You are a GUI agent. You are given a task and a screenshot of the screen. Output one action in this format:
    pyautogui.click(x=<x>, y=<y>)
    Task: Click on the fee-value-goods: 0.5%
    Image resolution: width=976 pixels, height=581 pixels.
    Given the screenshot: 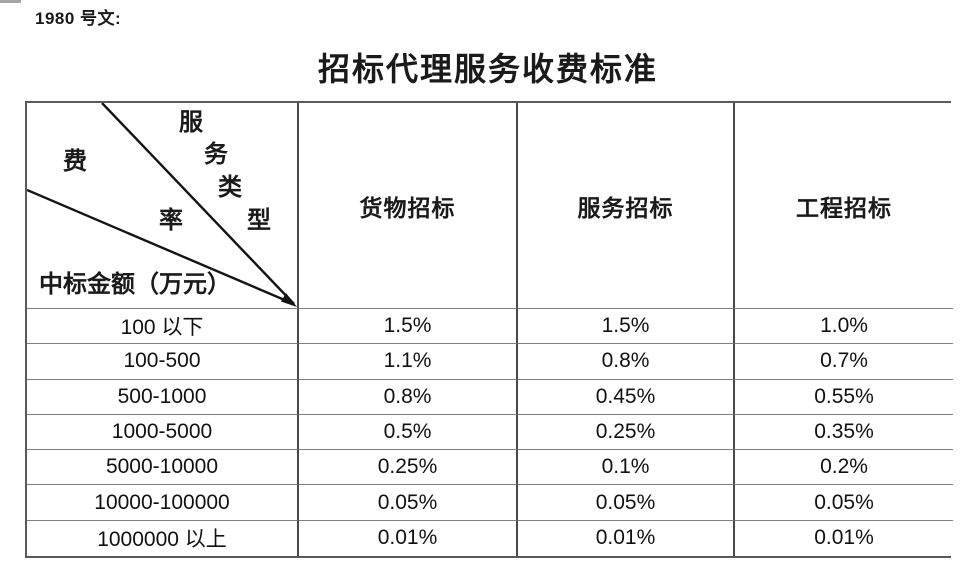 What is the action you would take?
    pyautogui.click(x=408, y=432)
    